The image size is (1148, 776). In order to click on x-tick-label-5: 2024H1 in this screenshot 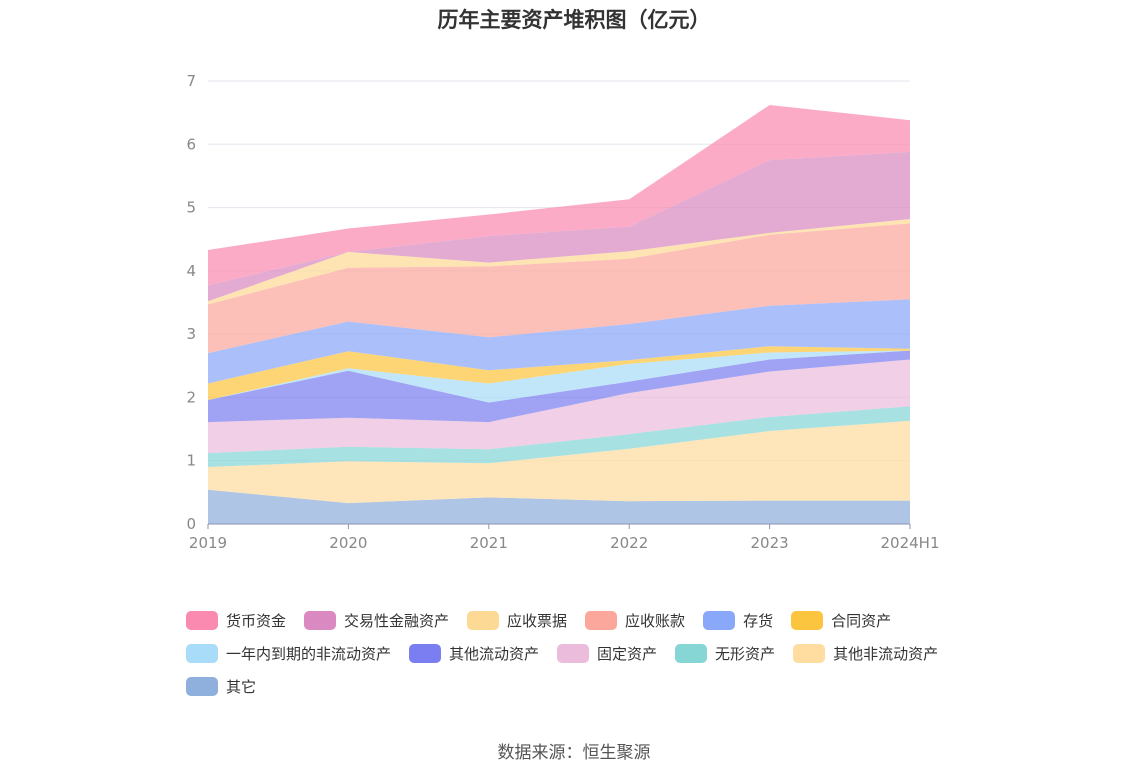, I will do `click(910, 543)`.